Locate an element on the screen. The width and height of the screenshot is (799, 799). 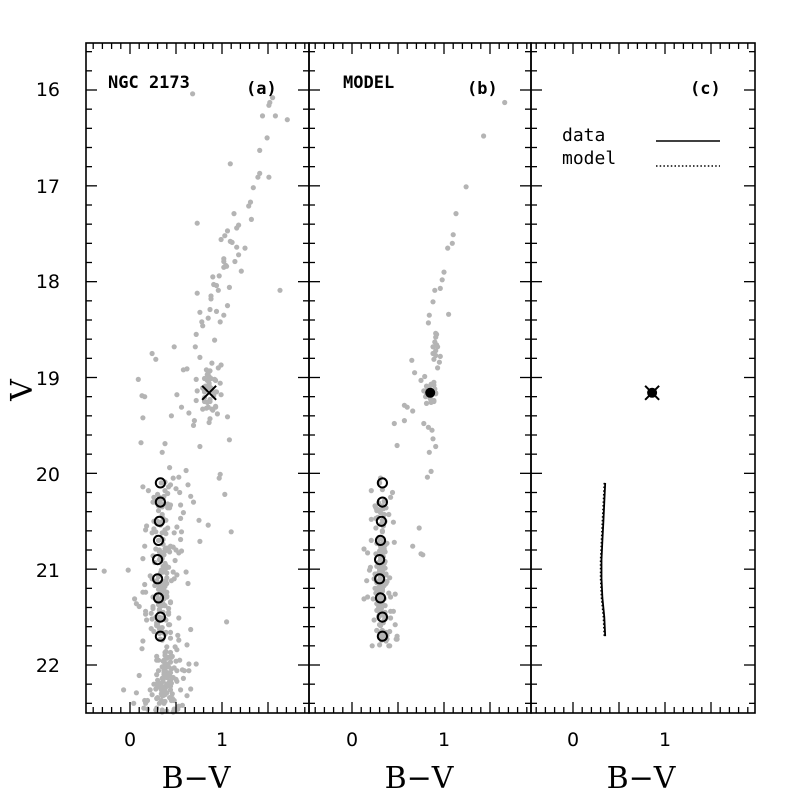
series-line-data is located at coordinates (603, 559).